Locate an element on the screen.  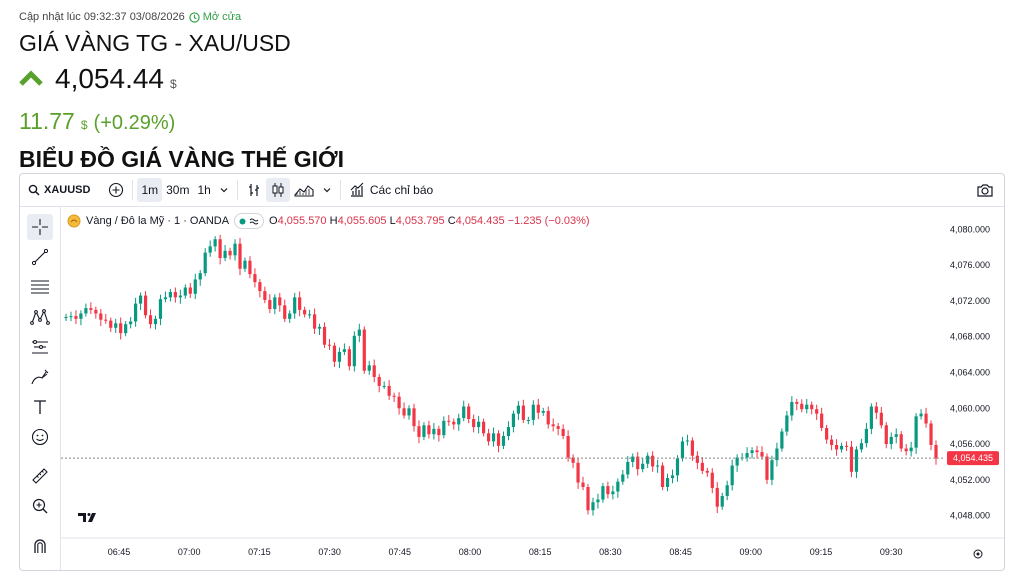
x-tick-label: 09:00 is located at coordinates (751, 552).